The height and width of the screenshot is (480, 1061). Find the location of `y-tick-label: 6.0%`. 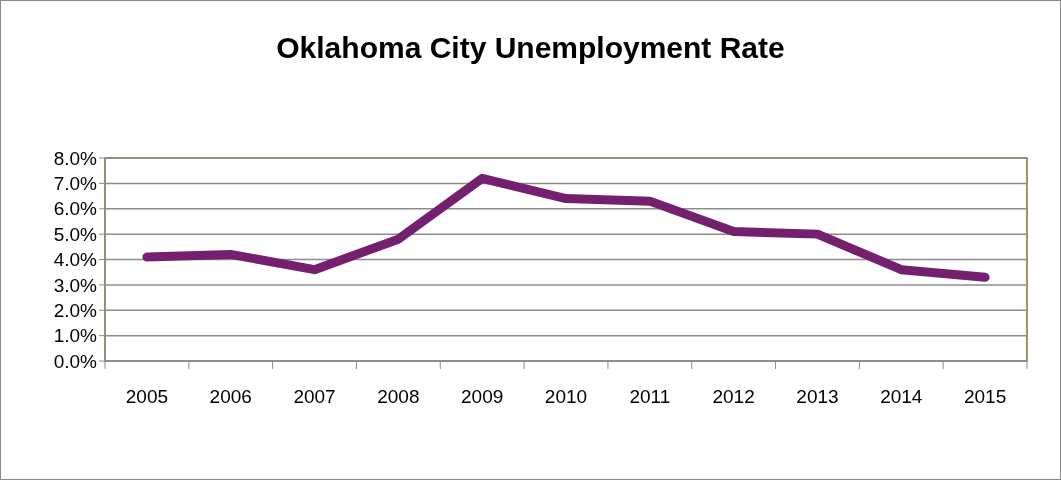

y-tick-label: 6.0% is located at coordinates (75, 209).